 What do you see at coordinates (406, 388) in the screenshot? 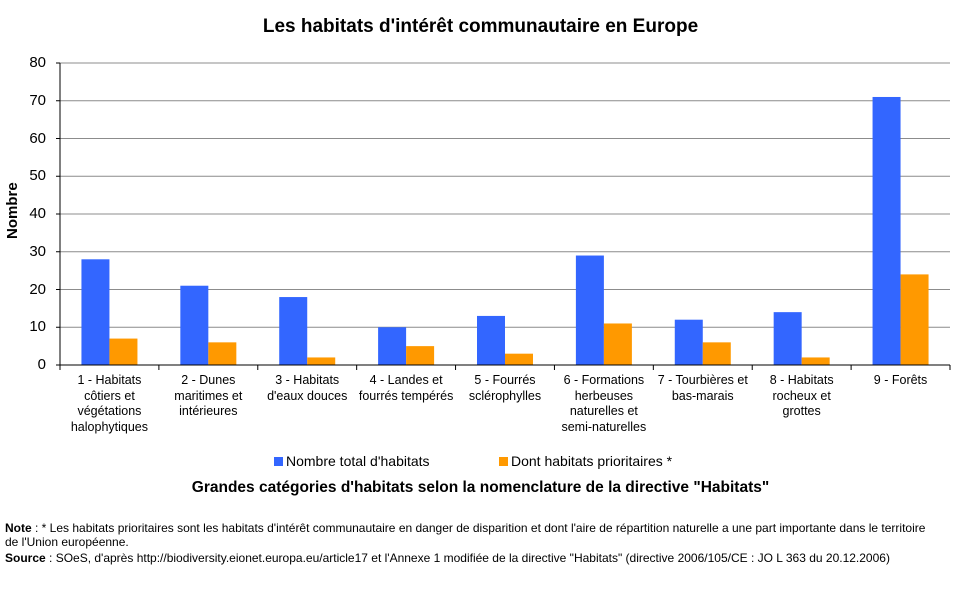
I see `x-tick-label: 4 - Landes et fourrés tempérés` at bounding box center [406, 388].